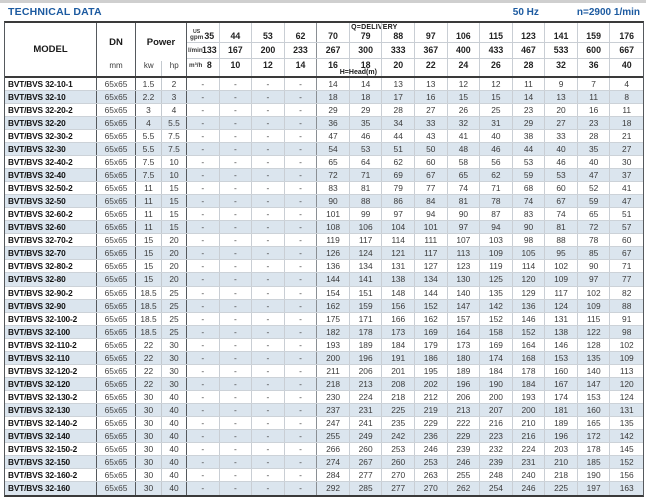 The image size is (646, 500). I want to click on head-cell: 246, so click(464, 461).